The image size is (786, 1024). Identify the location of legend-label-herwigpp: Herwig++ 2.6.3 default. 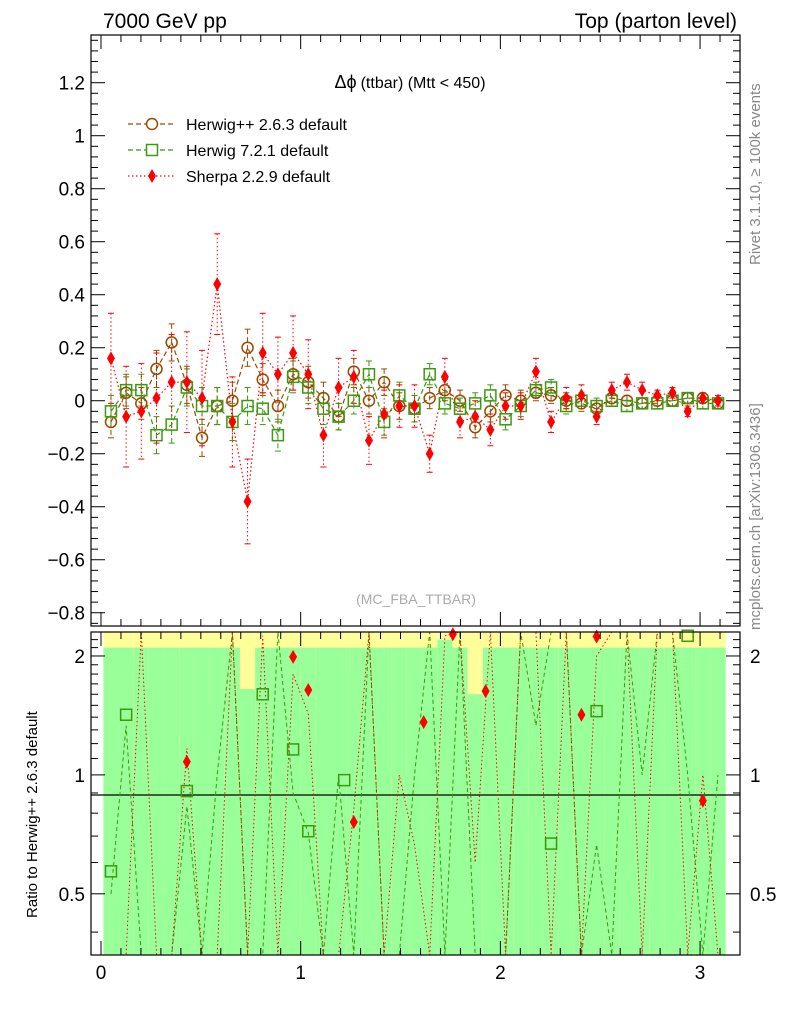
(267, 125).